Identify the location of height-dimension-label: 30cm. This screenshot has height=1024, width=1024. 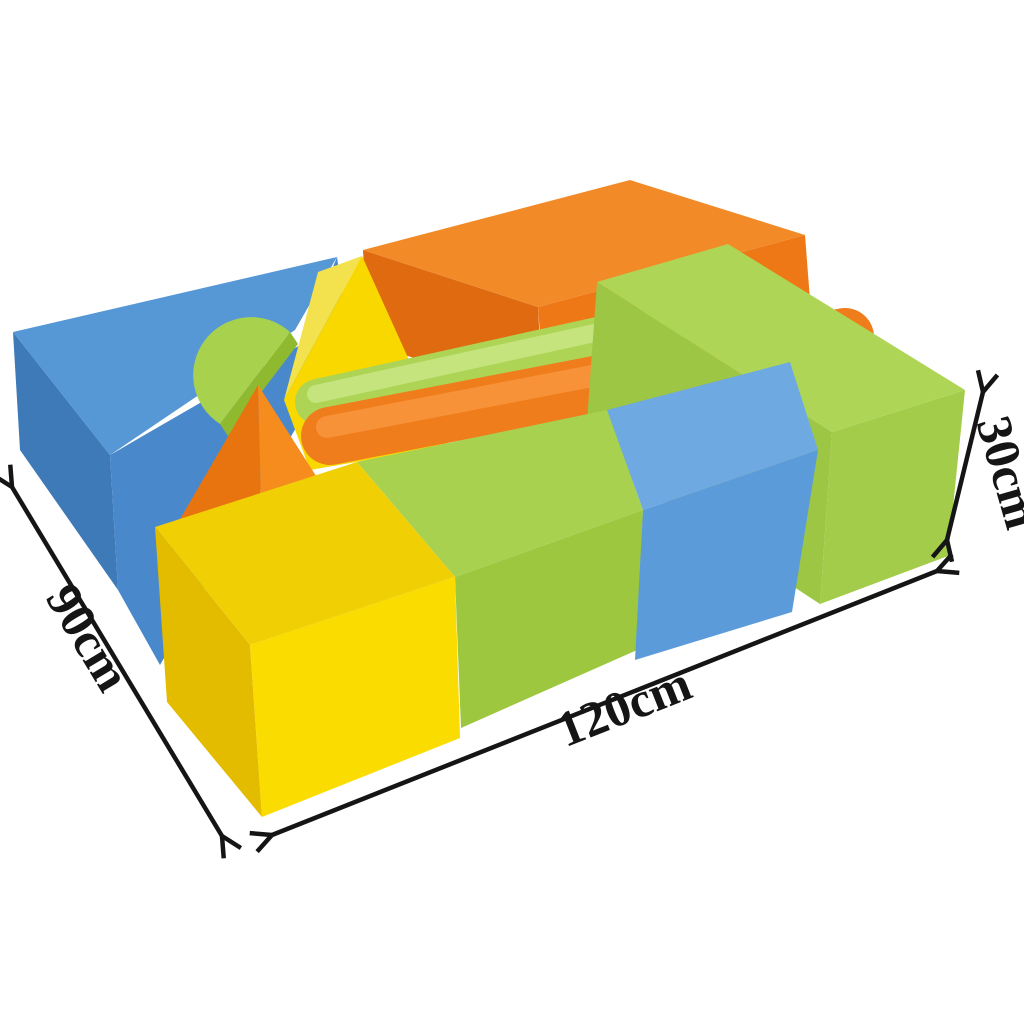
(995, 472).